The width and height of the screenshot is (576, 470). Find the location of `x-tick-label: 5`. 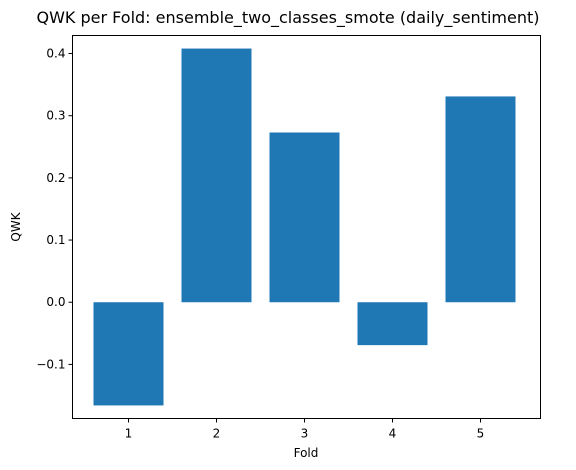

x-tick-label: 5 is located at coordinates (481, 434).